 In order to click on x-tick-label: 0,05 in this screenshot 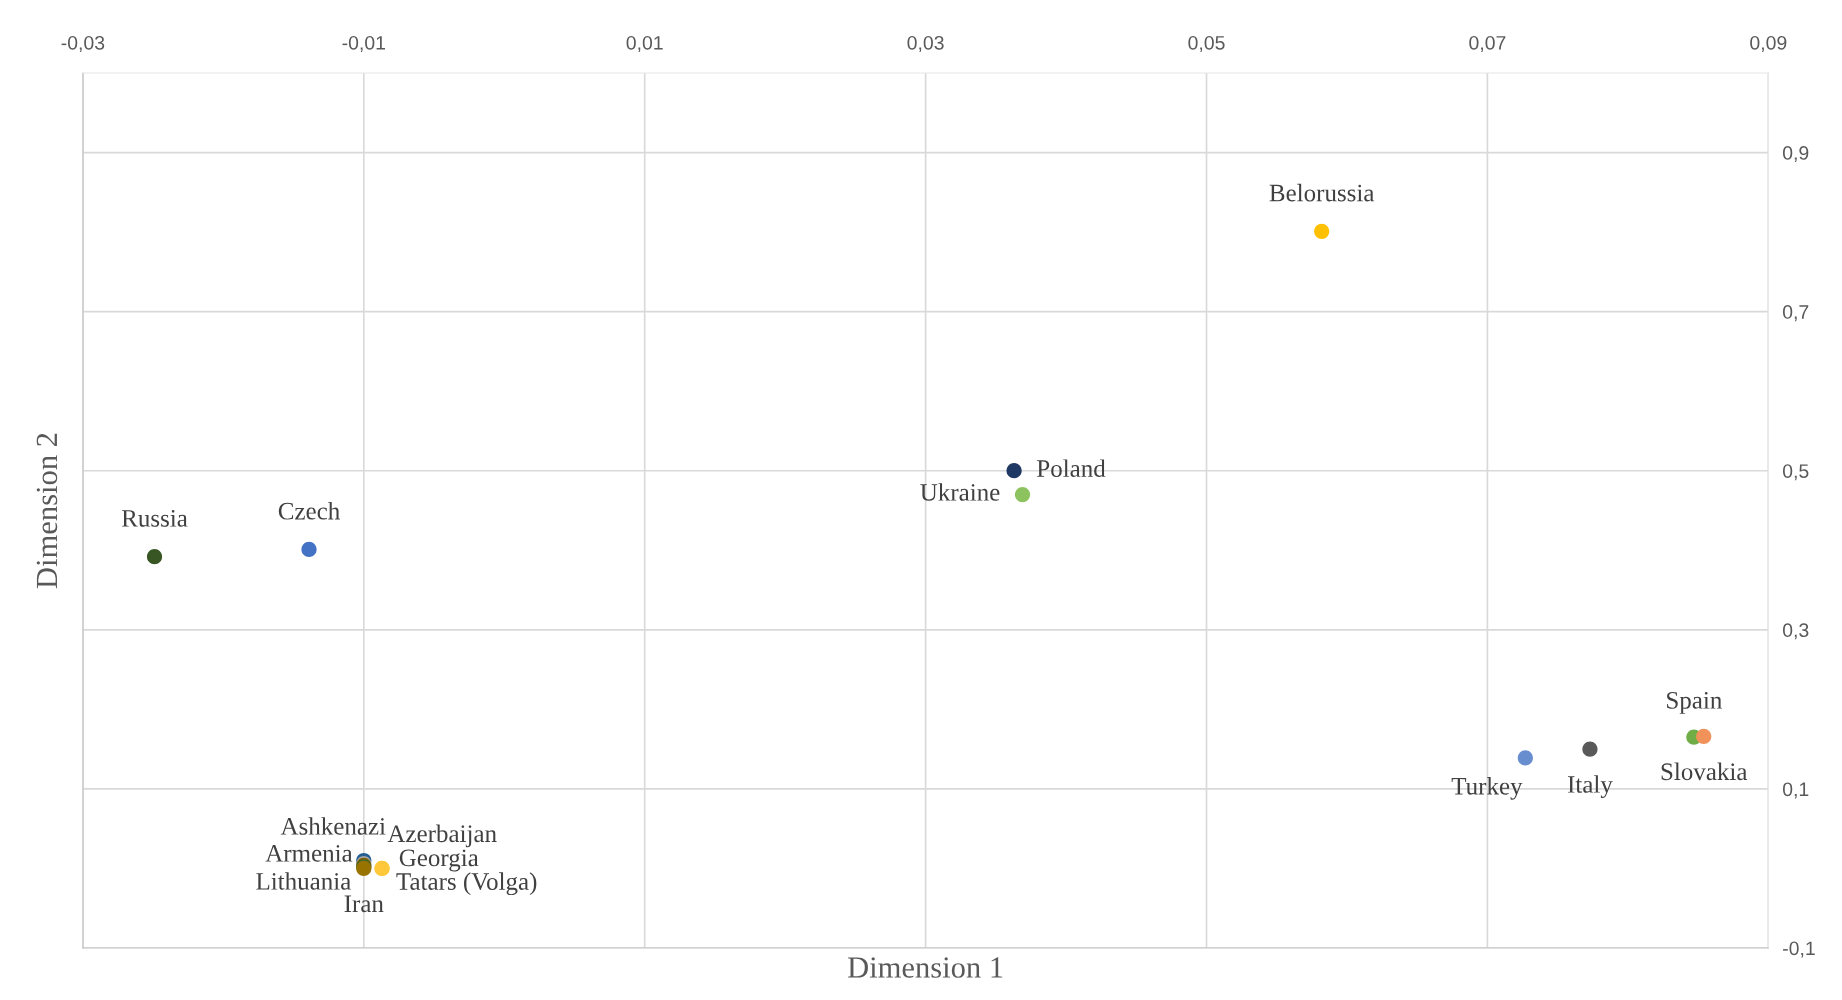, I will do `click(1206, 44)`.